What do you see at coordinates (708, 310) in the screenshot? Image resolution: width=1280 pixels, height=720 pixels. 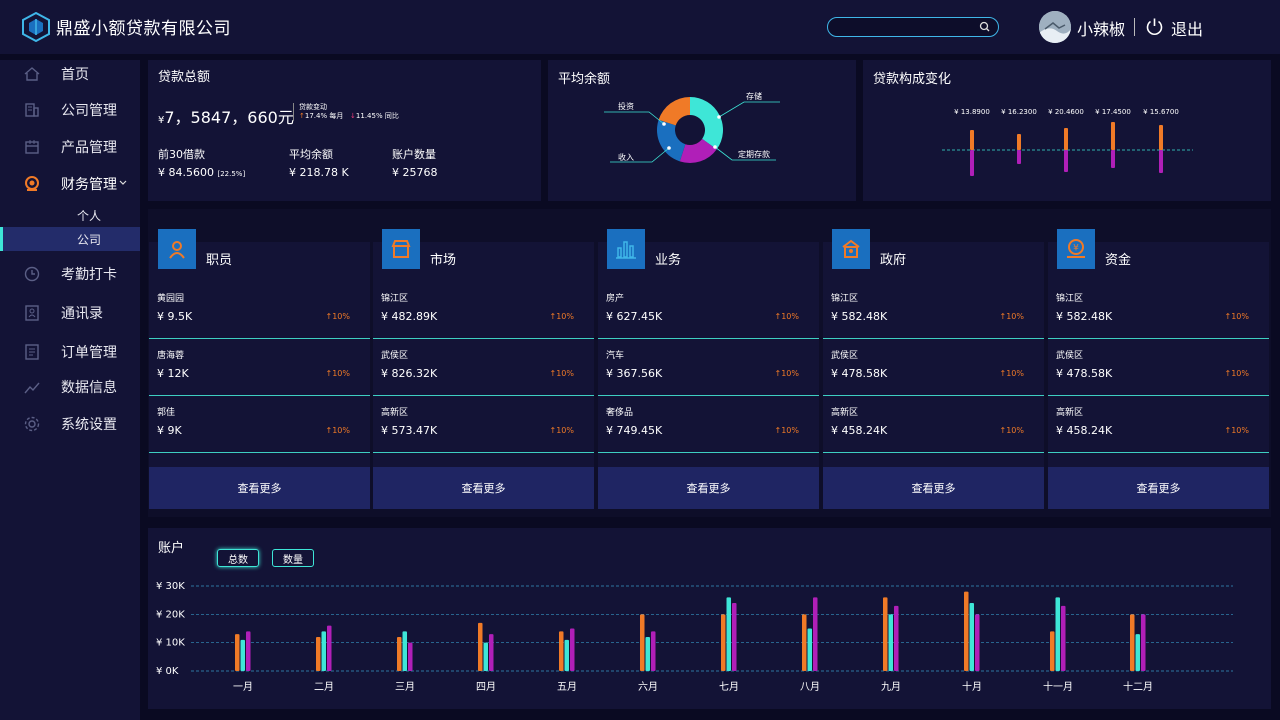 I see `list-item: 房产 ¥ 627.45K ↑10%` at bounding box center [708, 310].